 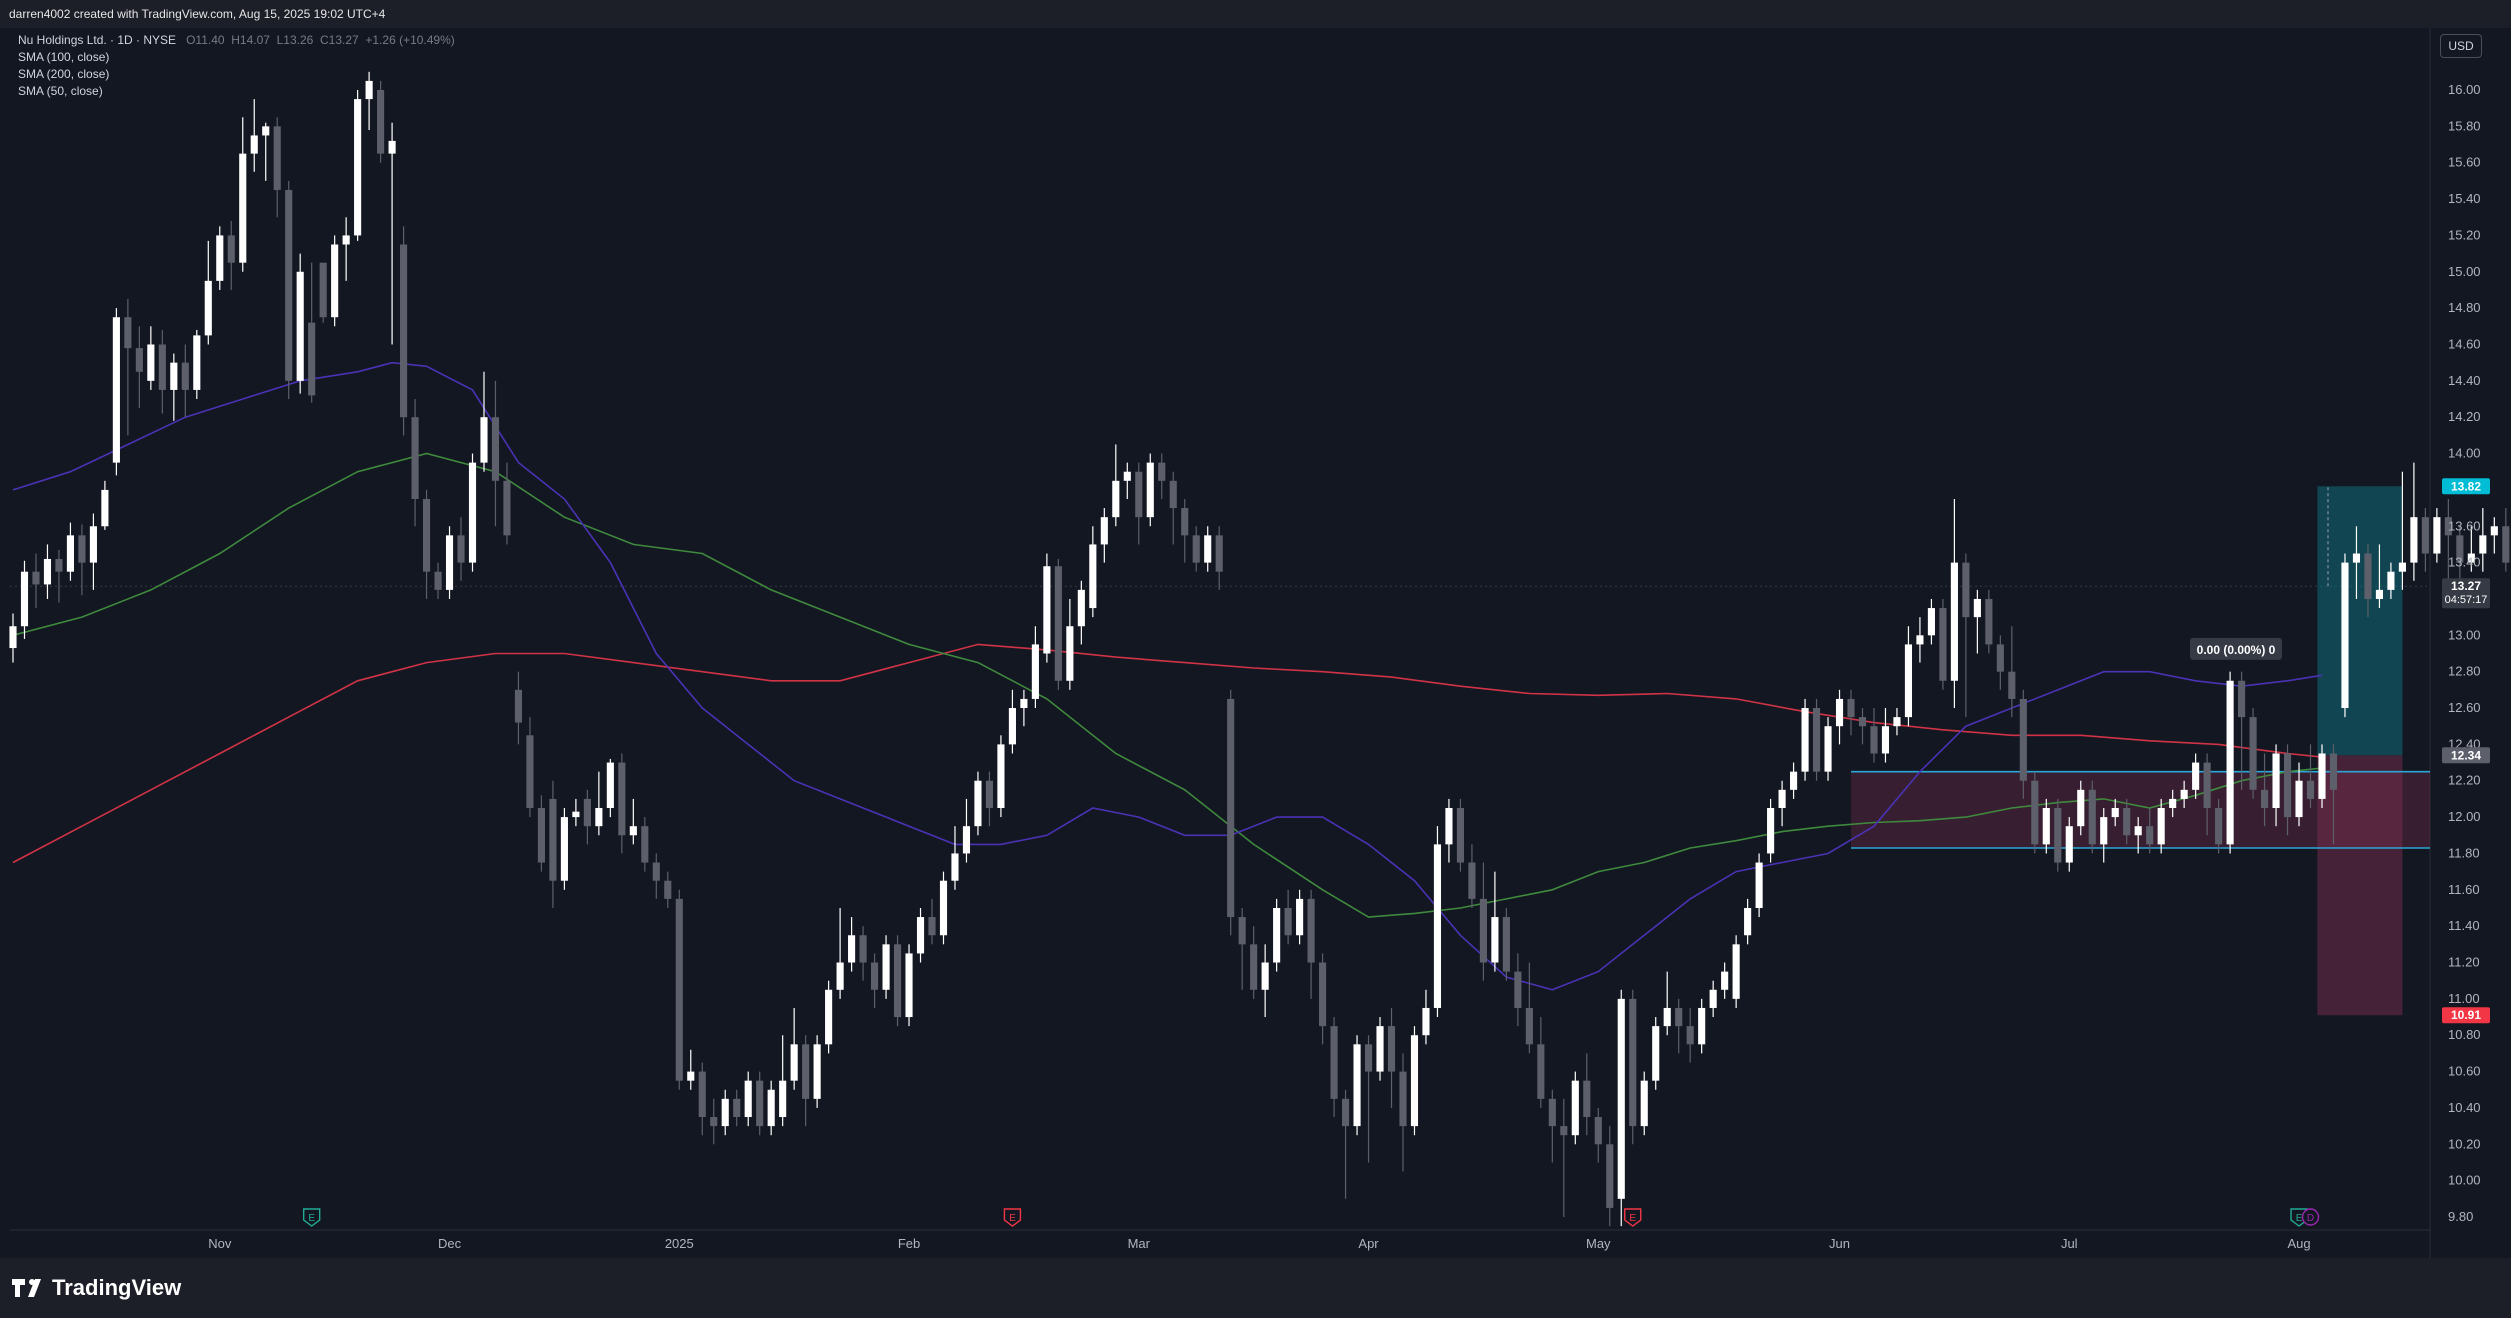 What do you see at coordinates (2310, 1217) in the screenshot?
I see `dividend-marker-circle` at bounding box center [2310, 1217].